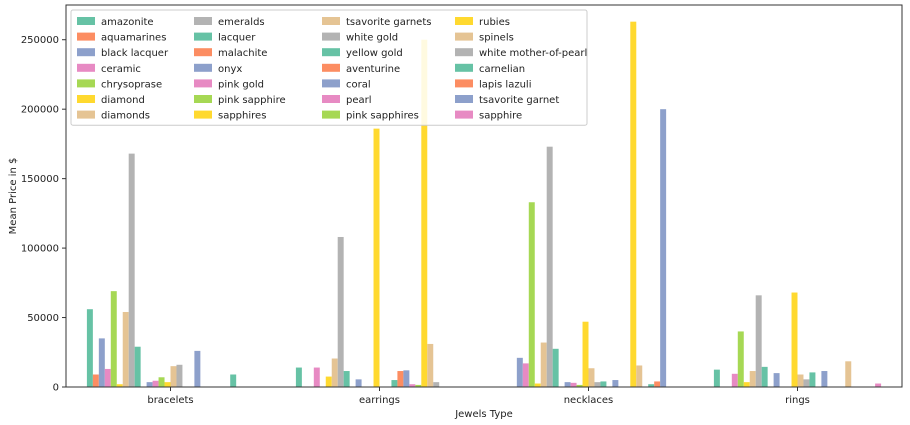  Describe the element at coordinates (848, 374) in the screenshot. I see `bar-spinels-rings` at that location.